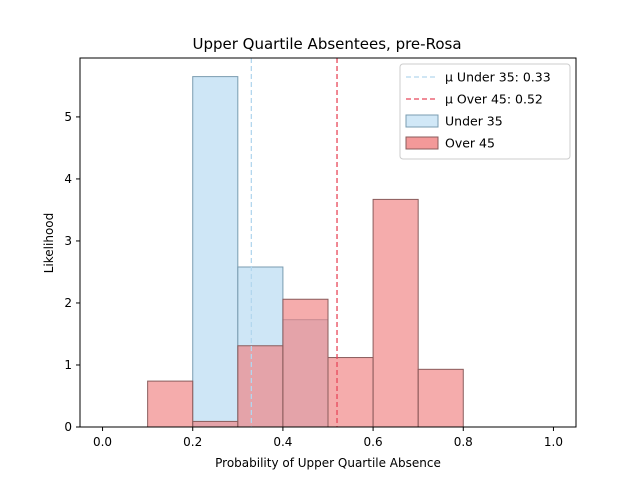 Image resolution: width=640 pixels, height=480 pixels. I want to click on x-tick-label: 0.0, so click(102, 442).